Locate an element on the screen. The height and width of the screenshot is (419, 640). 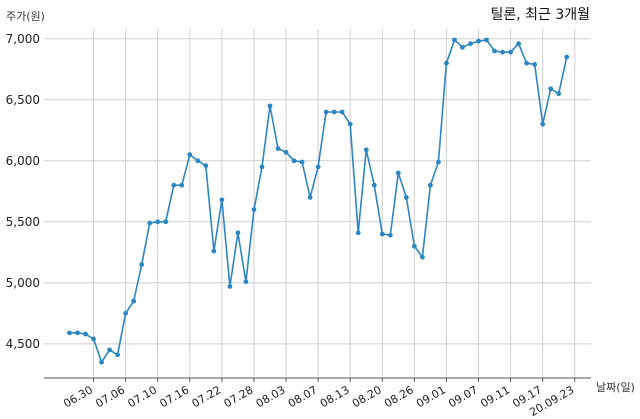
y-tick-label: 7,000 is located at coordinates (23, 39).